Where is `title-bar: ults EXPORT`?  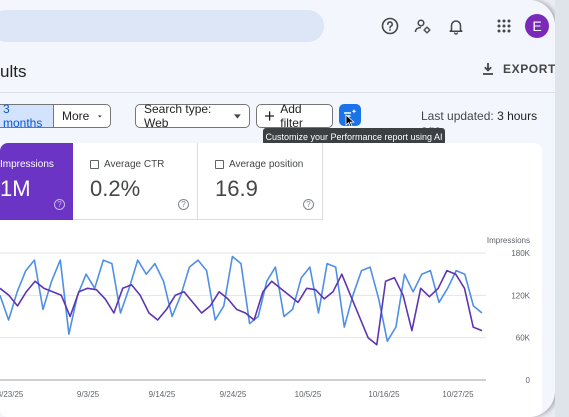 title-bar: ults EXPORT is located at coordinates (277, 72).